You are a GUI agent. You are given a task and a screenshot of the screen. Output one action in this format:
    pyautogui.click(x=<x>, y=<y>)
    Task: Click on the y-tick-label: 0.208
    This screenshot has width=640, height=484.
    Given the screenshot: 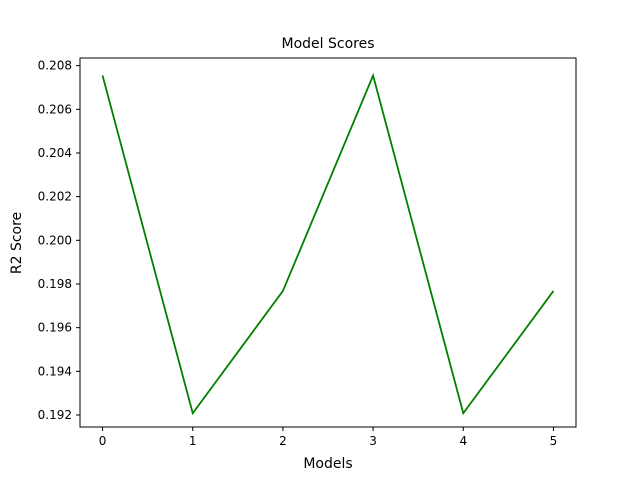 What is the action you would take?
    pyautogui.click(x=55, y=66)
    